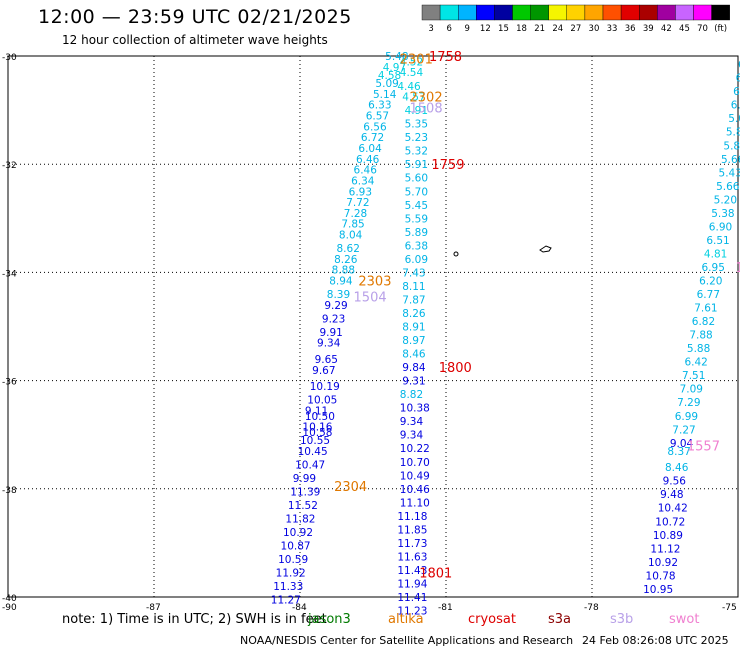  Describe the element at coordinates (456, 254) in the screenshot. I see `island-outline` at that location.